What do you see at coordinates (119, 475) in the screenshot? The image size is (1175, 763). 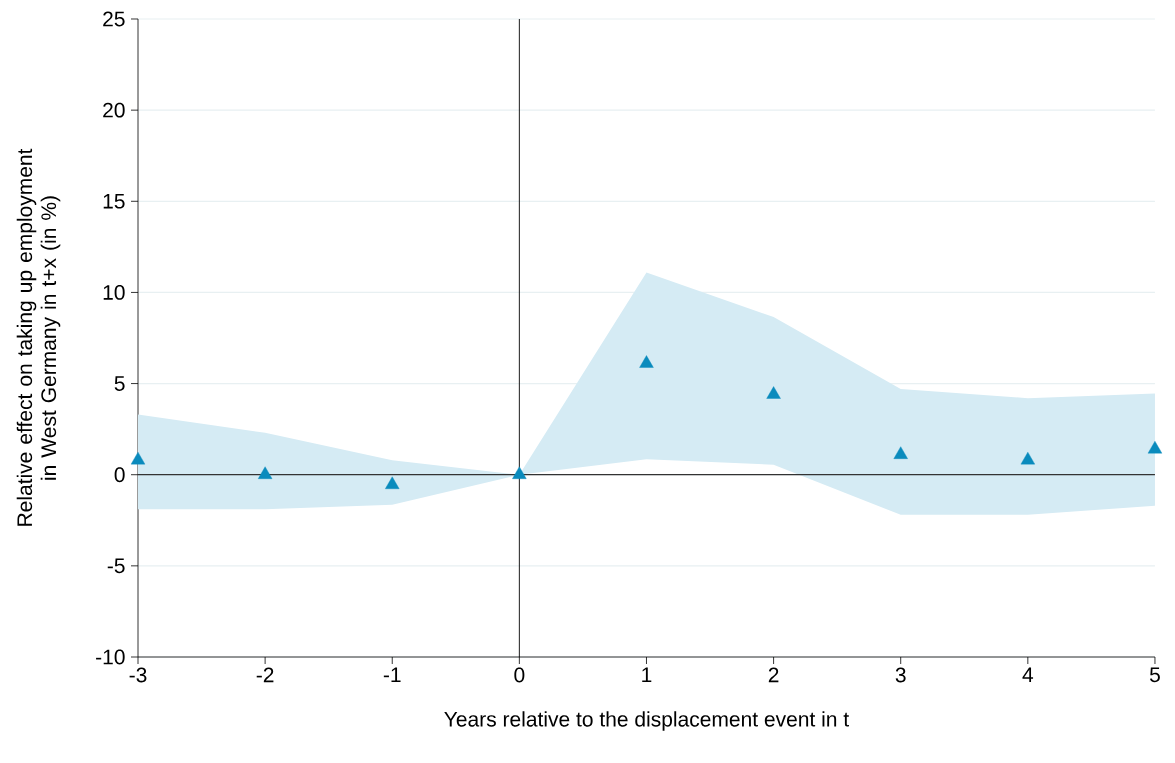 I see `y-tick-label: 0` at bounding box center [119, 475].